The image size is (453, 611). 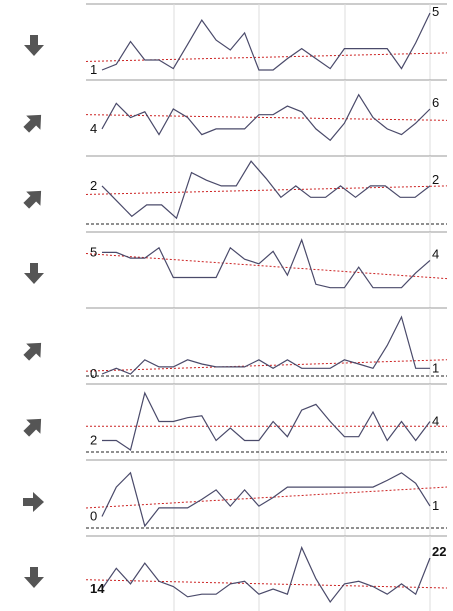 I want to click on end-value-label: 22, so click(x=439, y=551).